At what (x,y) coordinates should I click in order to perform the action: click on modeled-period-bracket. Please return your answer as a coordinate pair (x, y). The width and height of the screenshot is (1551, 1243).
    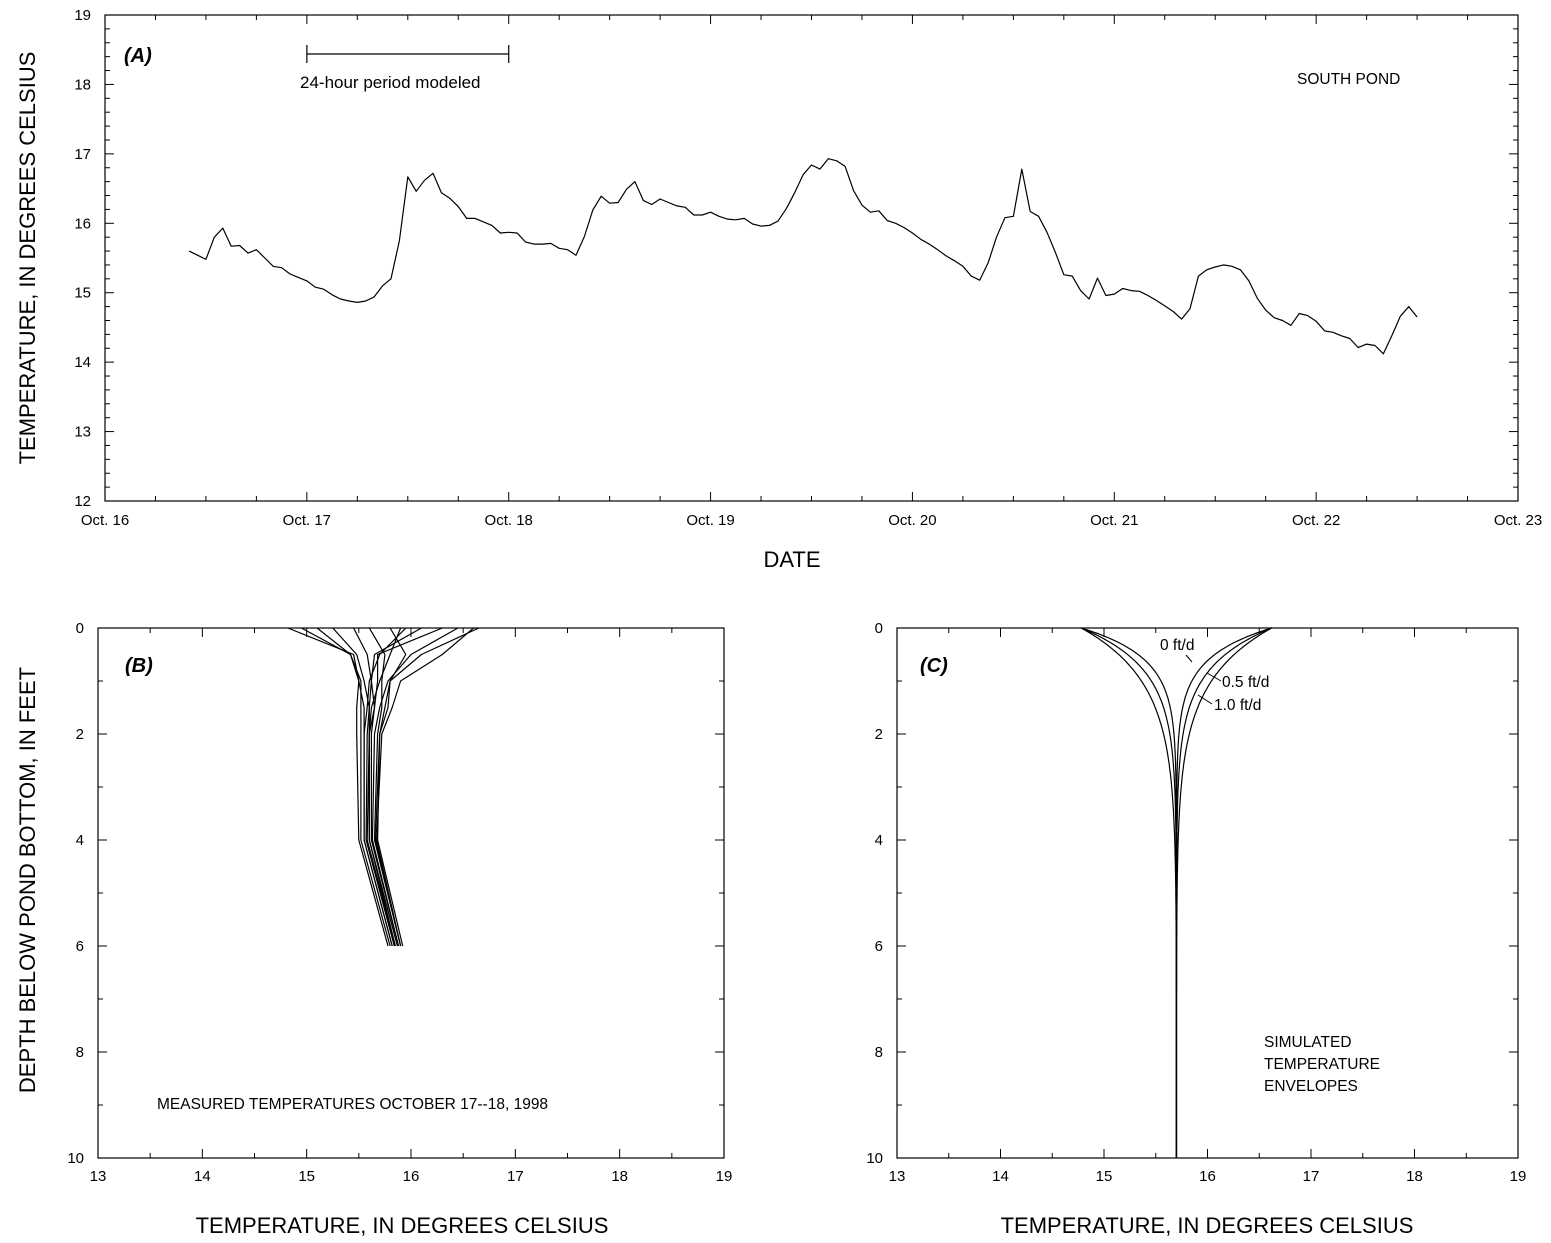
    Looking at the image, I should click on (408, 54).